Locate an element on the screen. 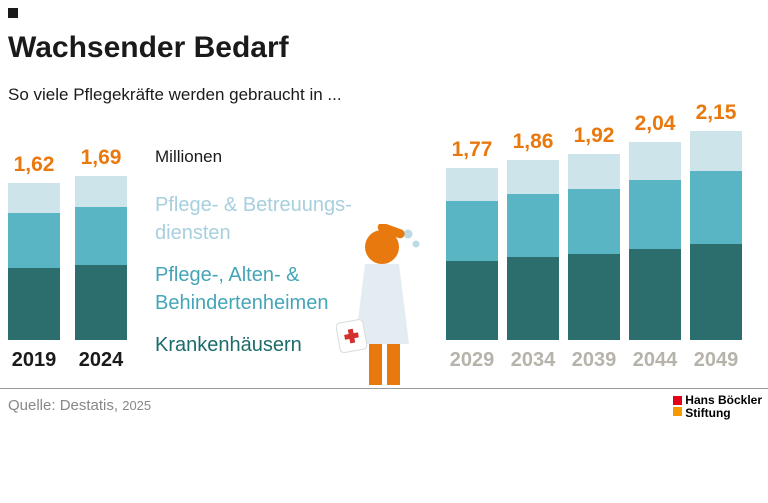 This screenshot has height=503, width=768. logo-red-mark is located at coordinates (678, 400).